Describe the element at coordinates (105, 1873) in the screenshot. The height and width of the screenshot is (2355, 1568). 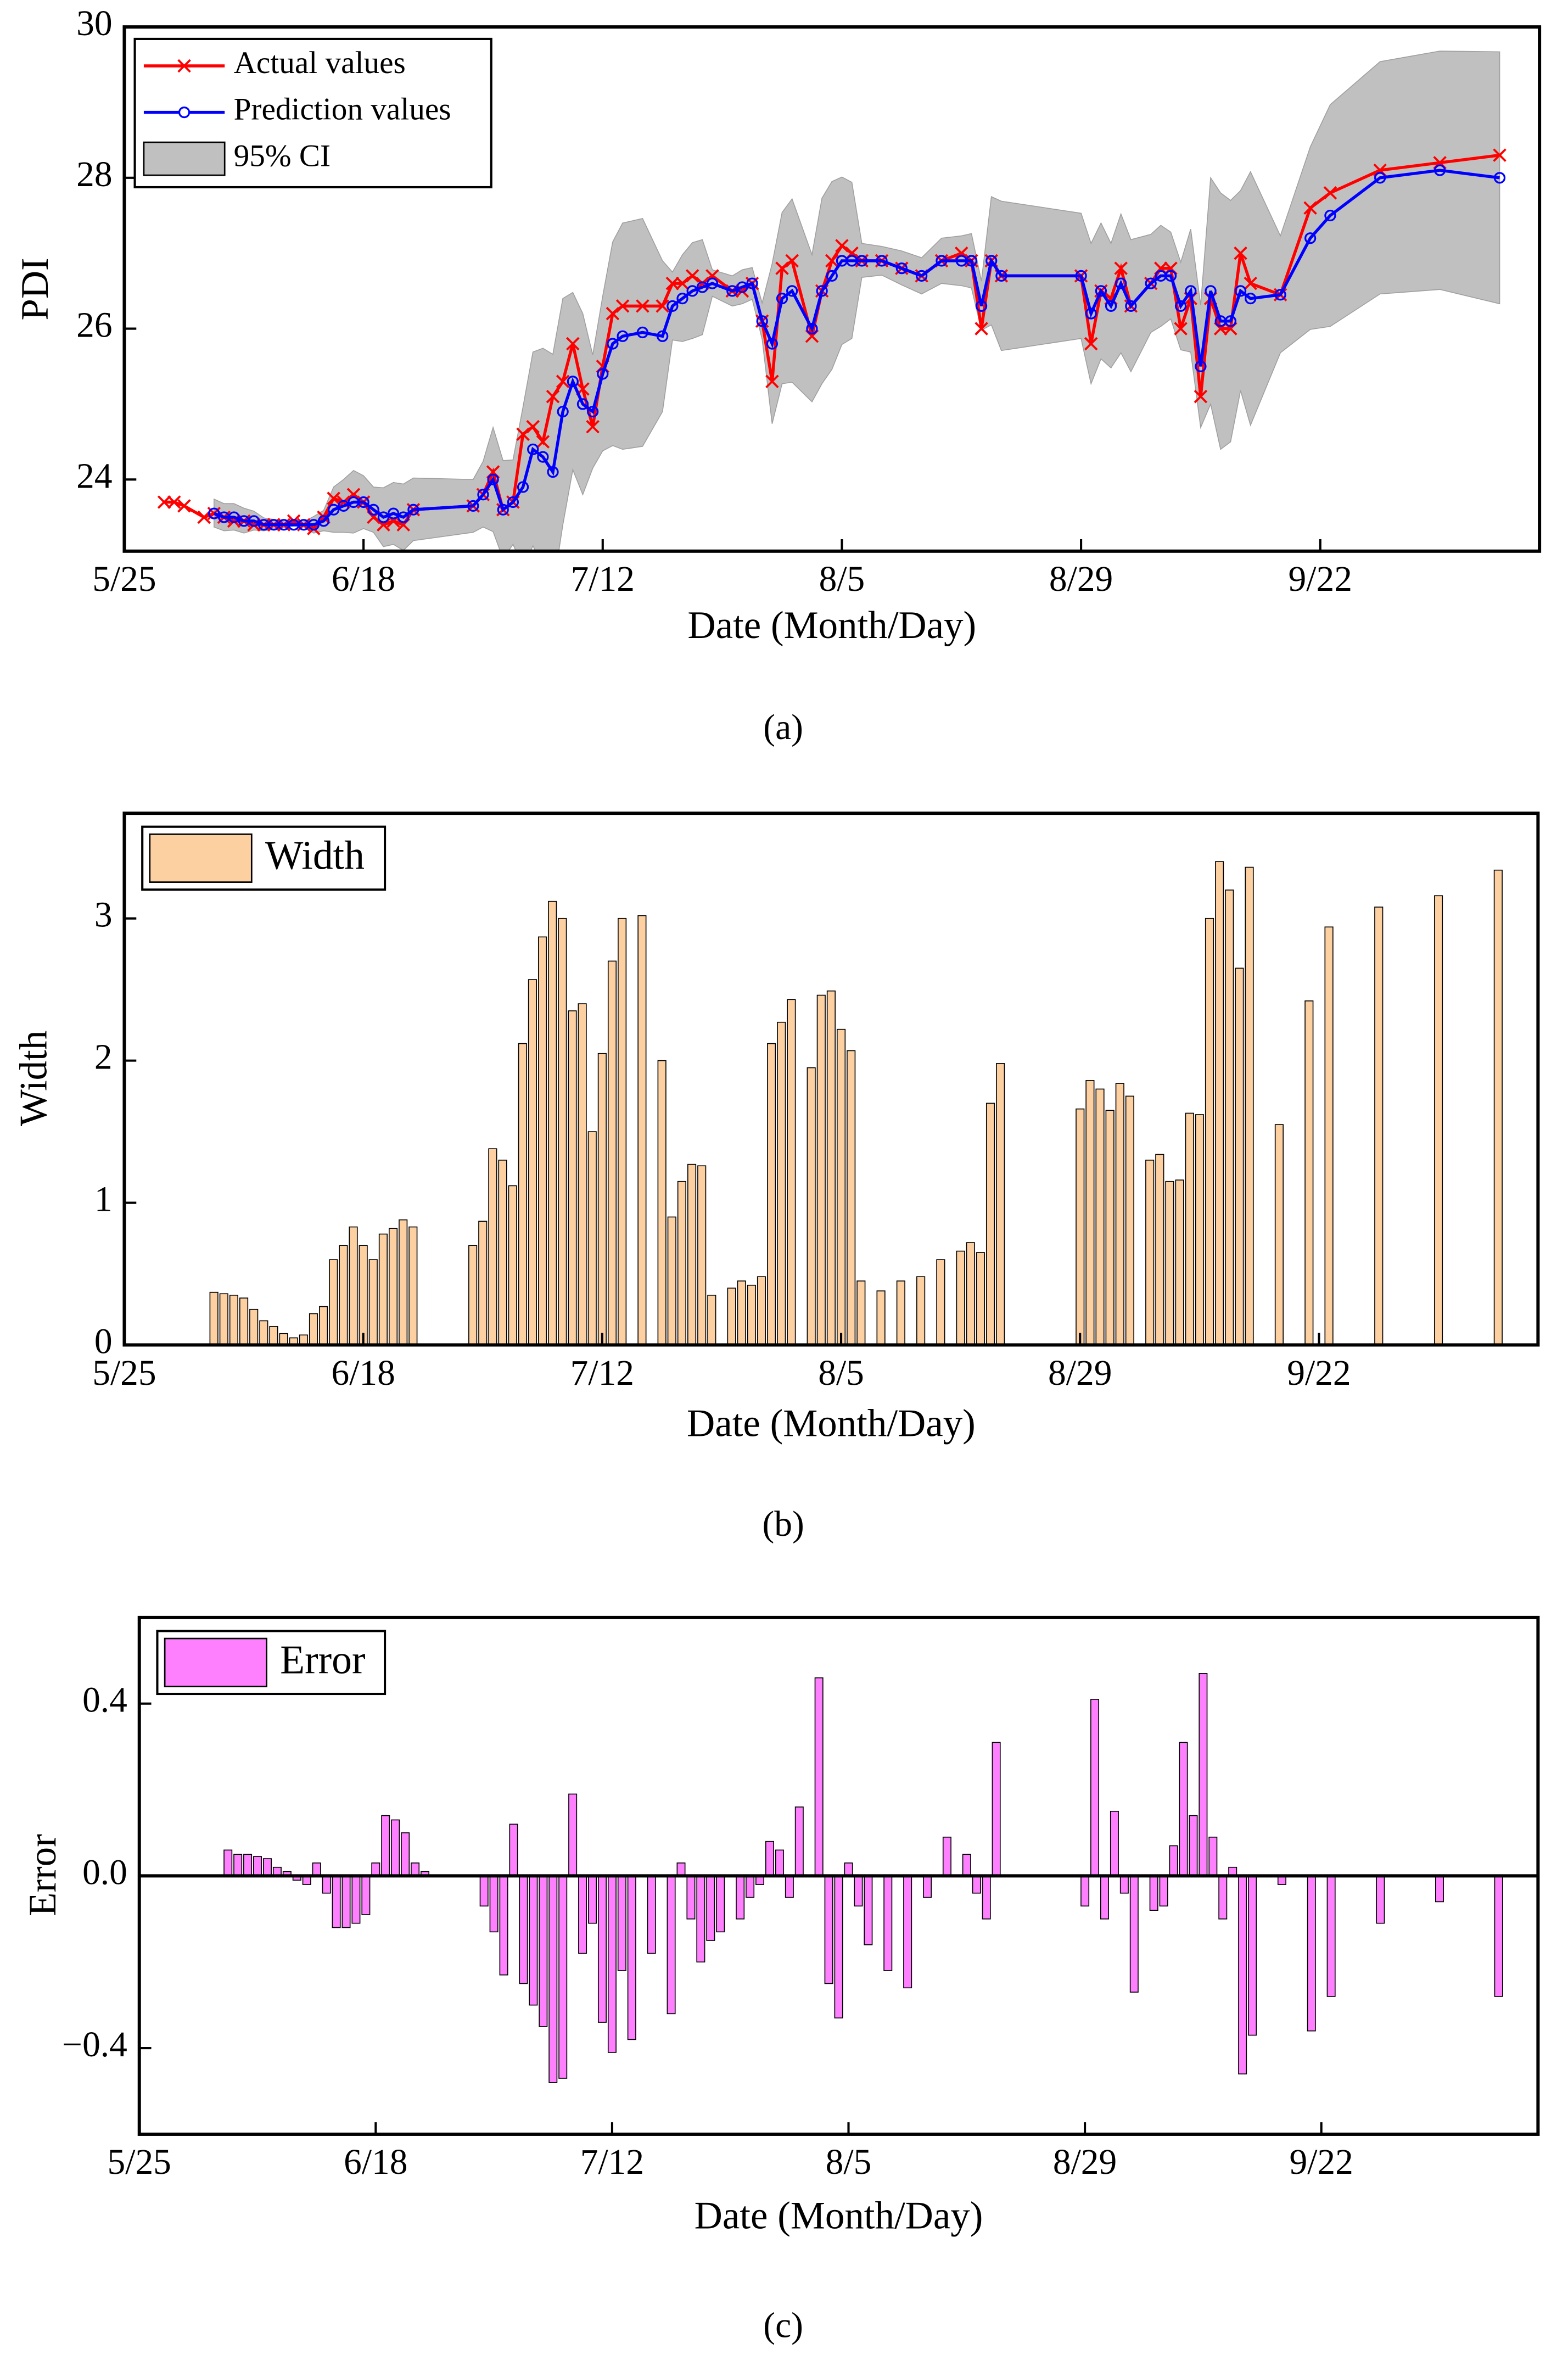
I see `y-tick-label: 0.0` at that location.